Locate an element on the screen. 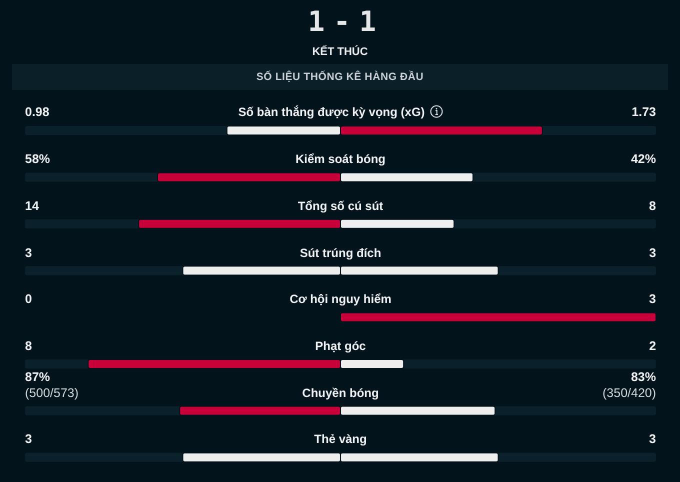  y-tick-label: Số bàn thắng được kỳ vọng (xG) is located at coordinates (332, 112).